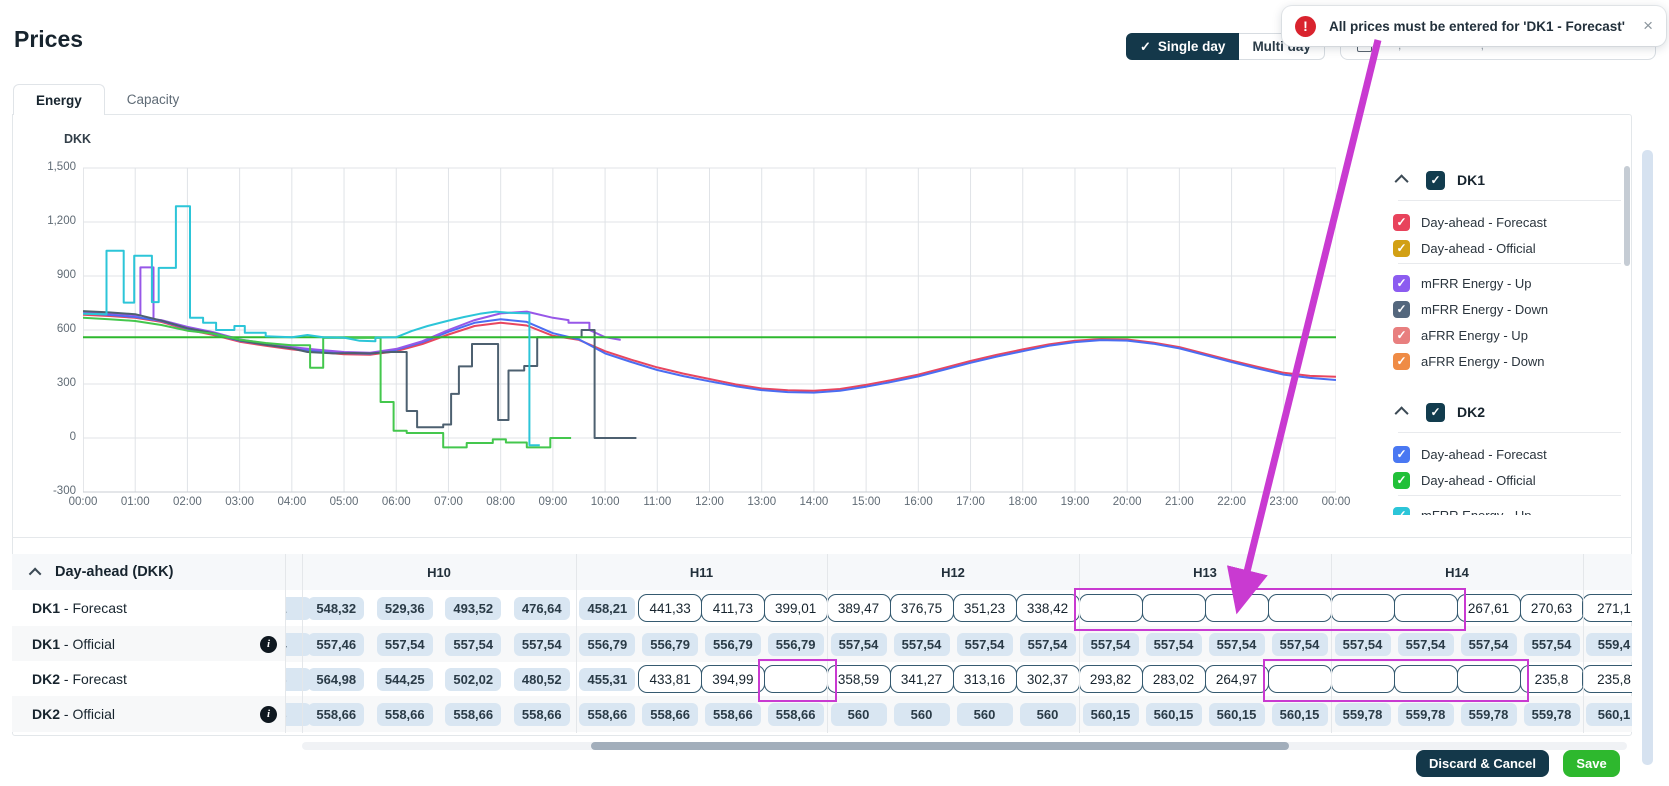  Describe the element at coordinates (327, 382) in the screenshot. I see `chart-line-light-green-step-series` at that location.